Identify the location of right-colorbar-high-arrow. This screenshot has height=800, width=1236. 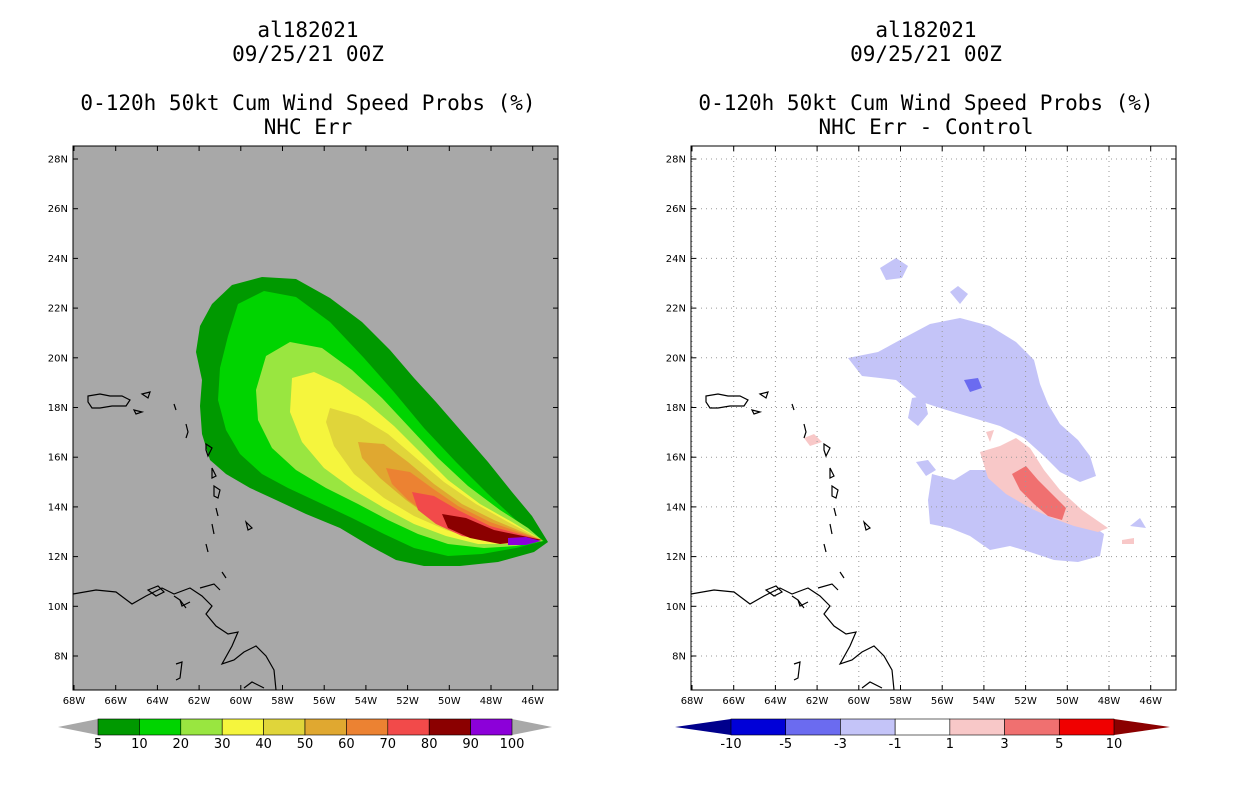
(1142, 727).